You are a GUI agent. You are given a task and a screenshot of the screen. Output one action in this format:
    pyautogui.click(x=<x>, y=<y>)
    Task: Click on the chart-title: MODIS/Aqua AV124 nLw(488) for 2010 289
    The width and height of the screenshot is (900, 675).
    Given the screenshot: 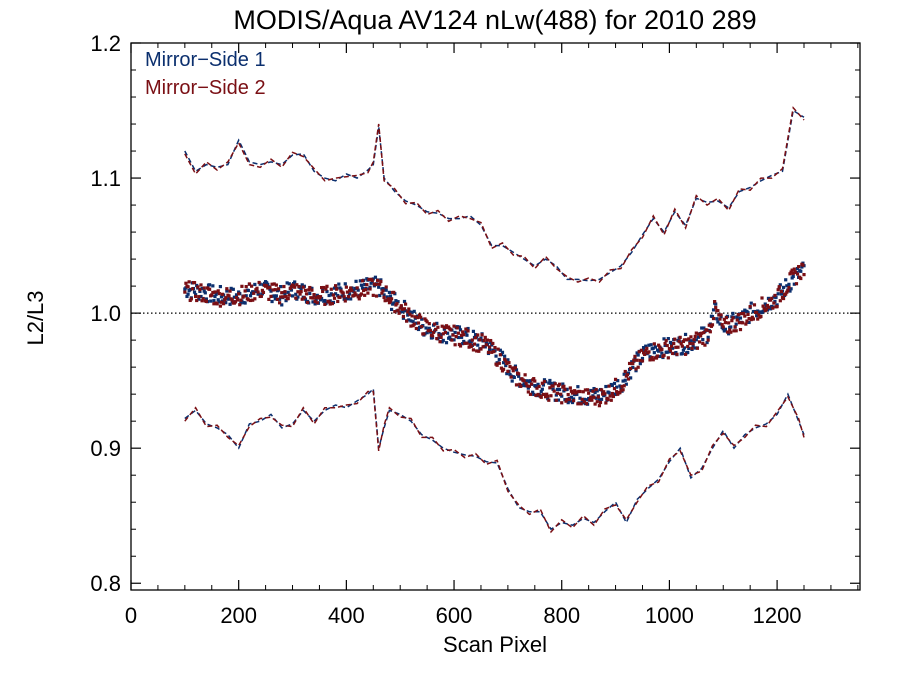 What is the action you would take?
    pyautogui.click(x=494, y=20)
    